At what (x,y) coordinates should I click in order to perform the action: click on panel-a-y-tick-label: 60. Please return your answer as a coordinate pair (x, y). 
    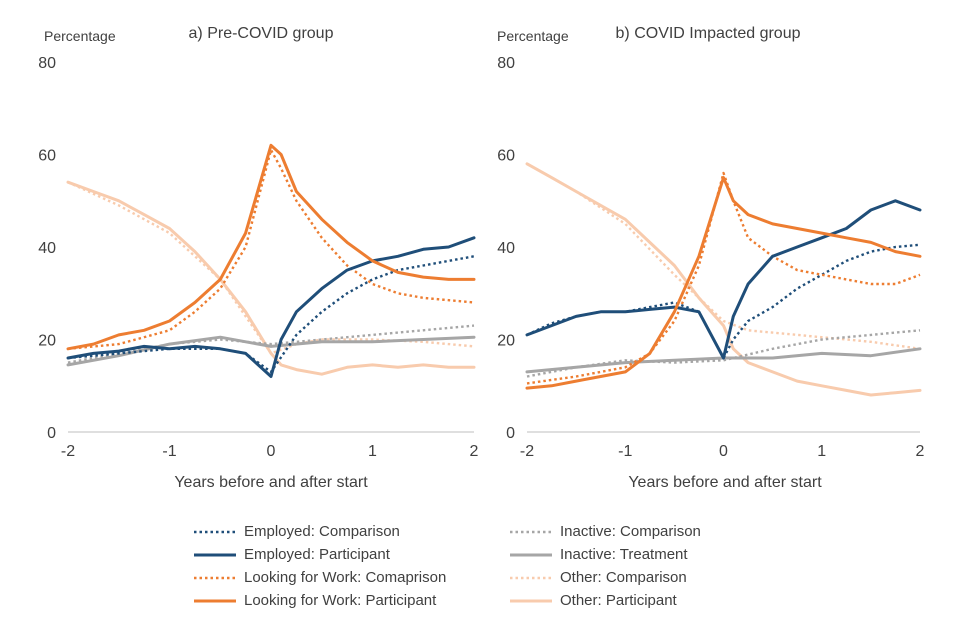
    Looking at the image, I should click on (47, 156).